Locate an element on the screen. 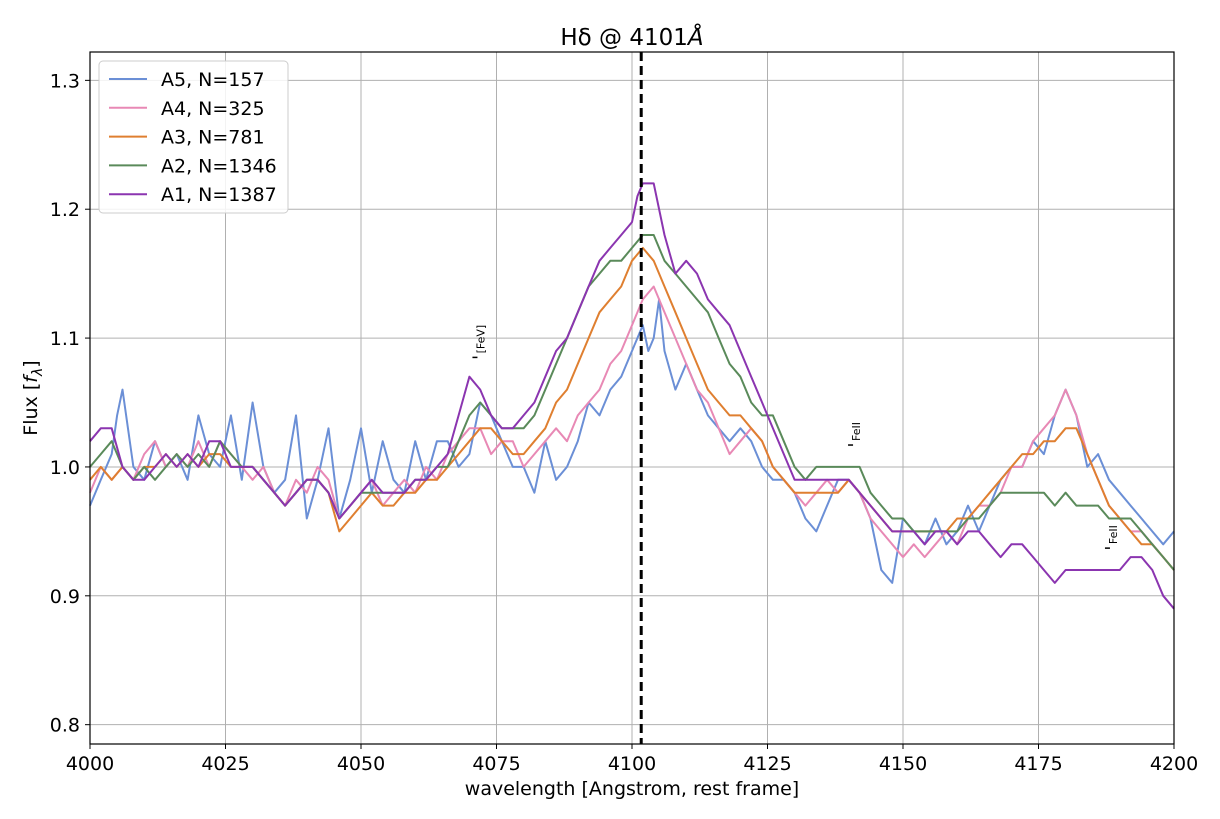  y-tick-label: 1.0 is located at coordinates (65, 468).